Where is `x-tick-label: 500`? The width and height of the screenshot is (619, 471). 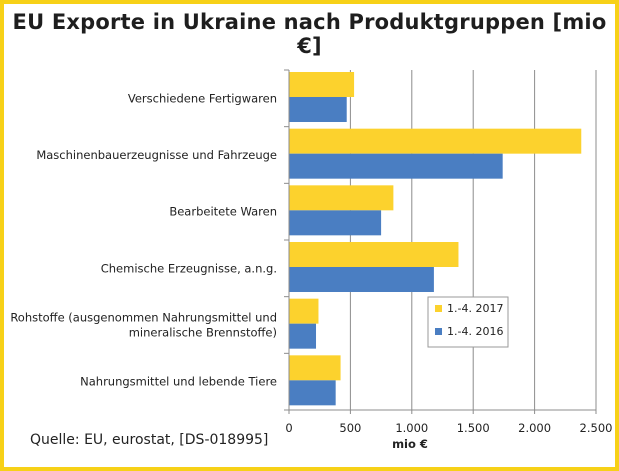 x-tick-label: 500 is located at coordinates (350, 428).